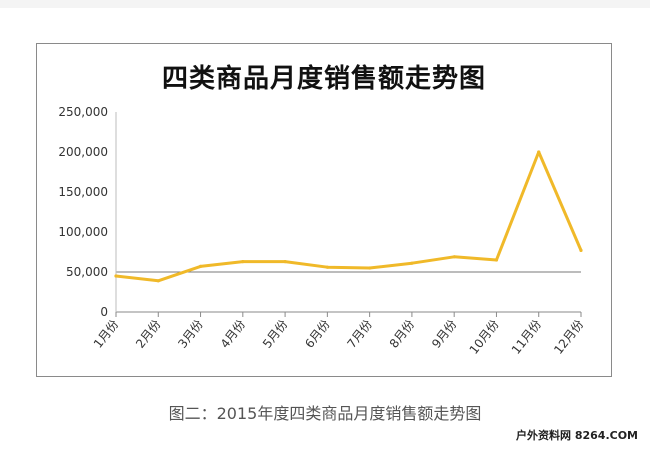 The image size is (650, 451). What do you see at coordinates (317, 334) in the screenshot?
I see `x-tick-label: 6月份` at bounding box center [317, 334].